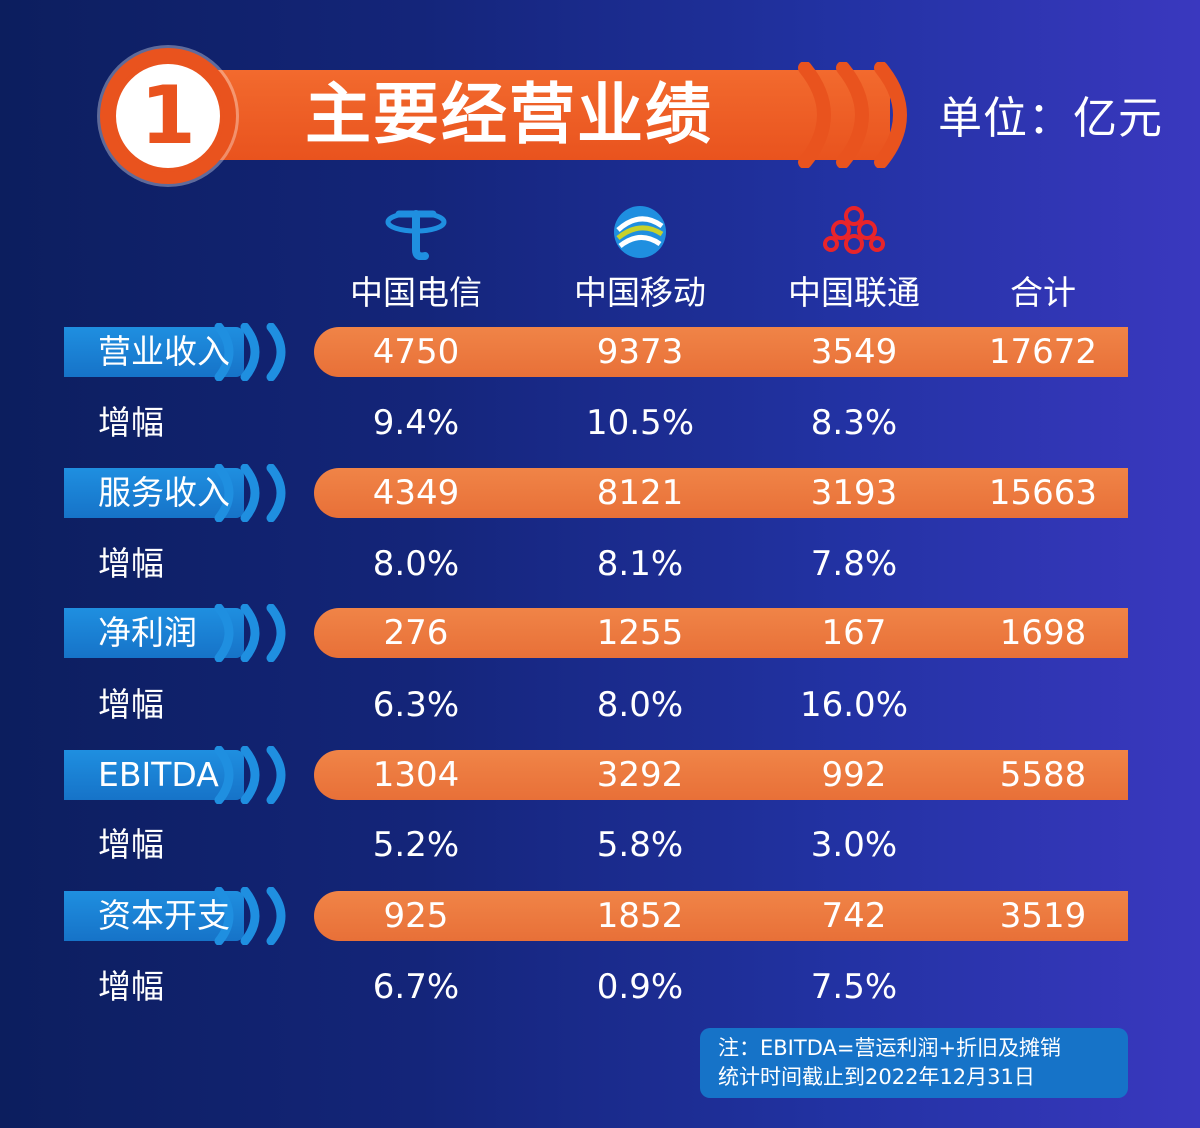  What do you see at coordinates (416, 987) in the screenshot?
I see `growth-cell: 6.7%` at bounding box center [416, 987].